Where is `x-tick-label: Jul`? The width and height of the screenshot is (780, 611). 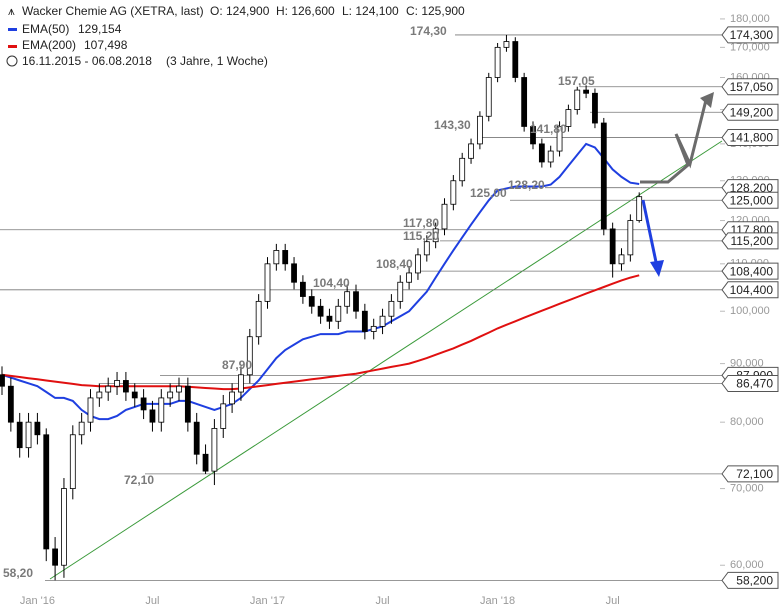 x-tick-label: Jul is located at coordinates (152, 601).